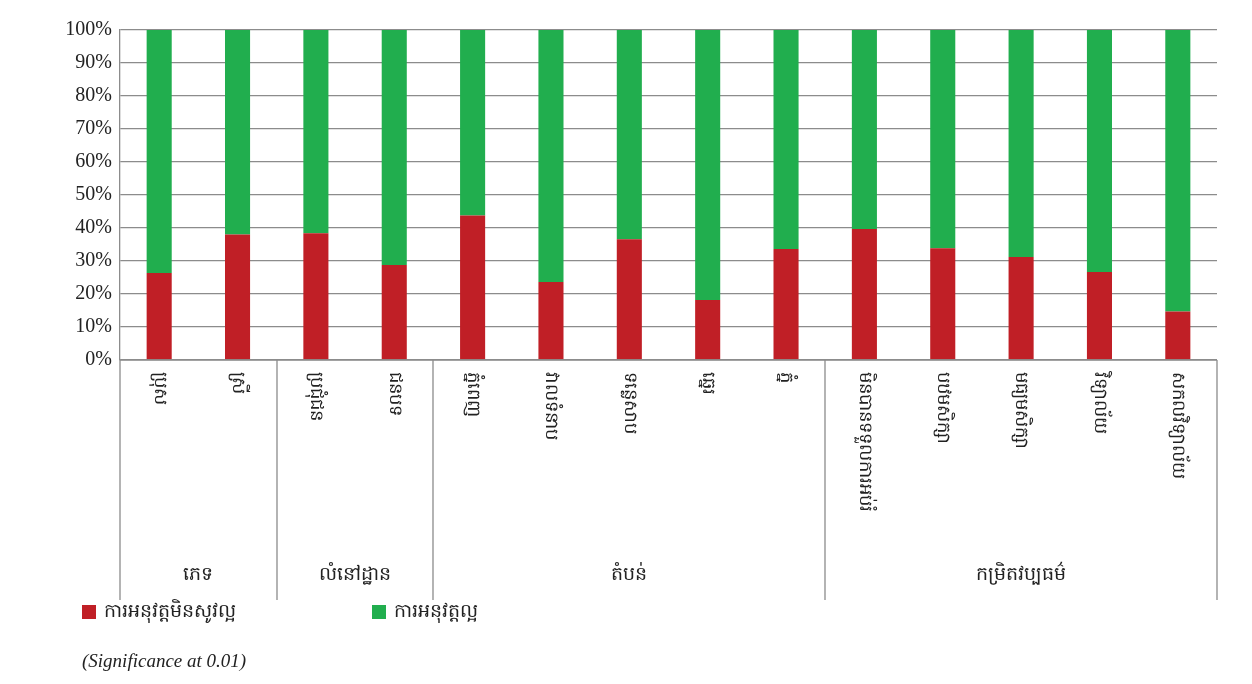 The width and height of the screenshot is (1252, 684). I want to click on text: ភេទ, so click(198, 572).